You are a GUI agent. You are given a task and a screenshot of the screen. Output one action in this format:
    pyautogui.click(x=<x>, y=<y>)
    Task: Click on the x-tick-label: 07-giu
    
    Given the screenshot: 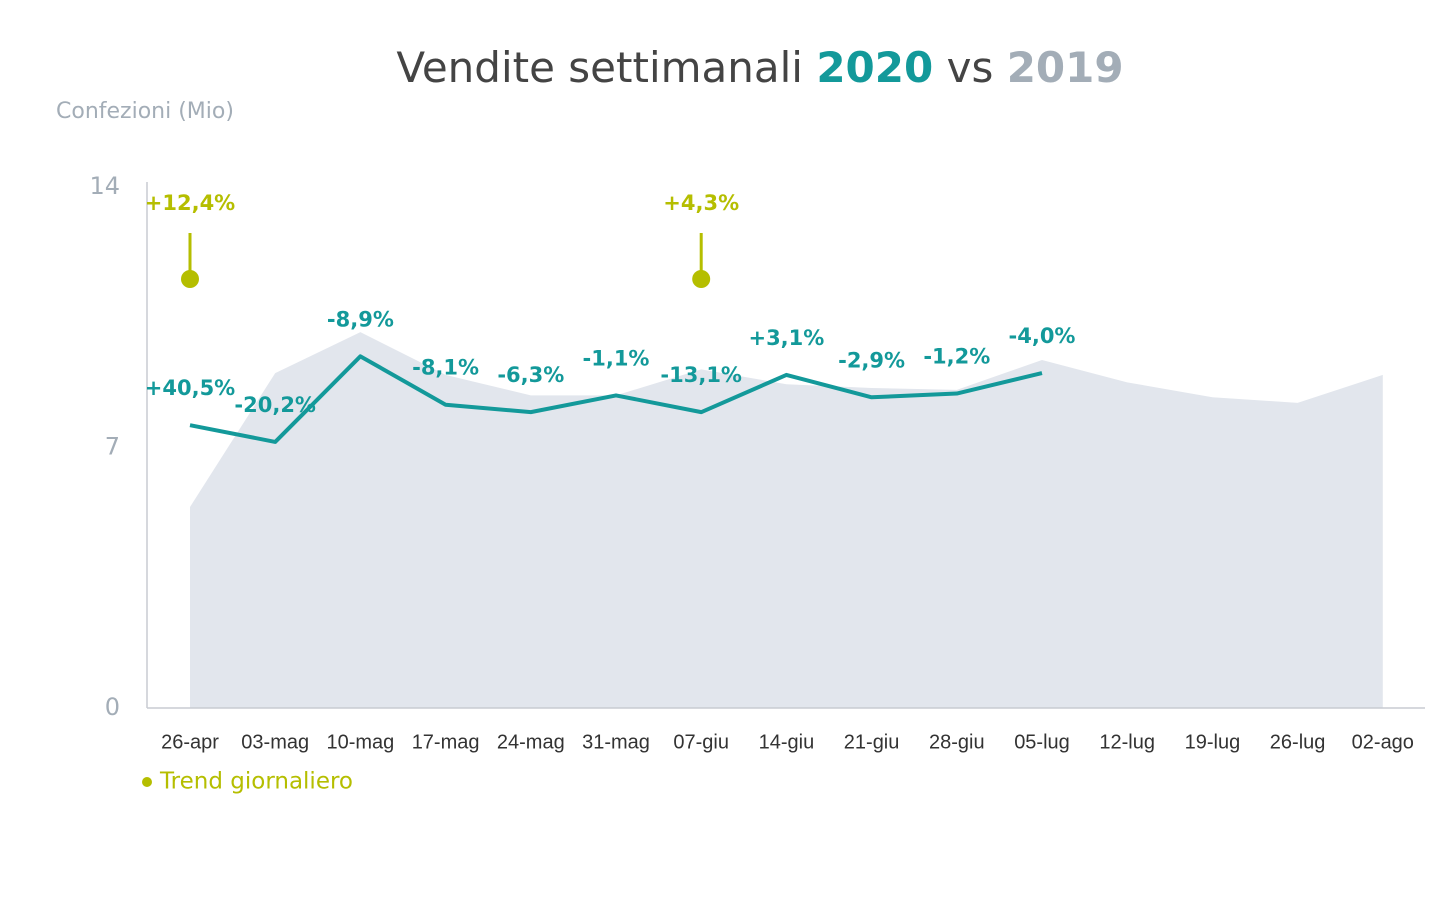 What is the action you would take?
    pyautogui.click(x=701, y=742)
    